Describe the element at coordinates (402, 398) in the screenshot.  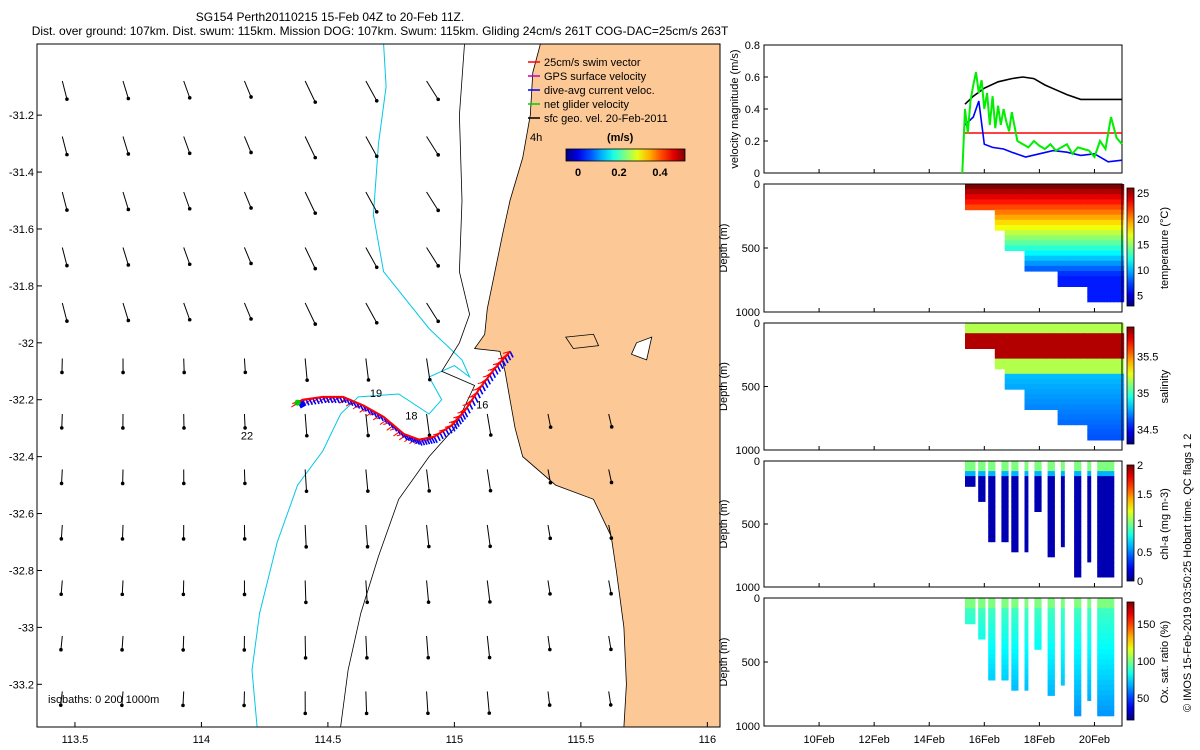
I see `glider-track` at that location.